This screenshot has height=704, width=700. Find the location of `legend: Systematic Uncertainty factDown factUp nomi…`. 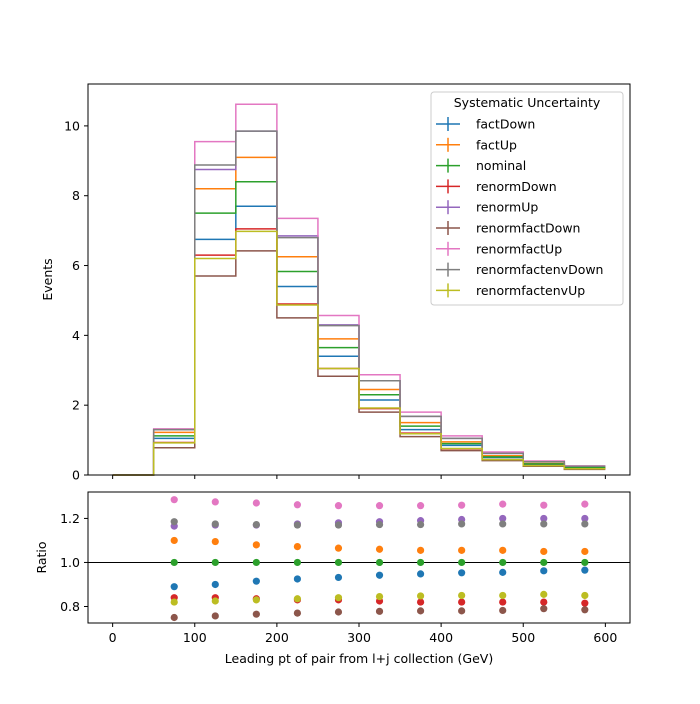

legend: Systematic Uncertainty factDown factUp nomi… is located at coordinates (527, 198).